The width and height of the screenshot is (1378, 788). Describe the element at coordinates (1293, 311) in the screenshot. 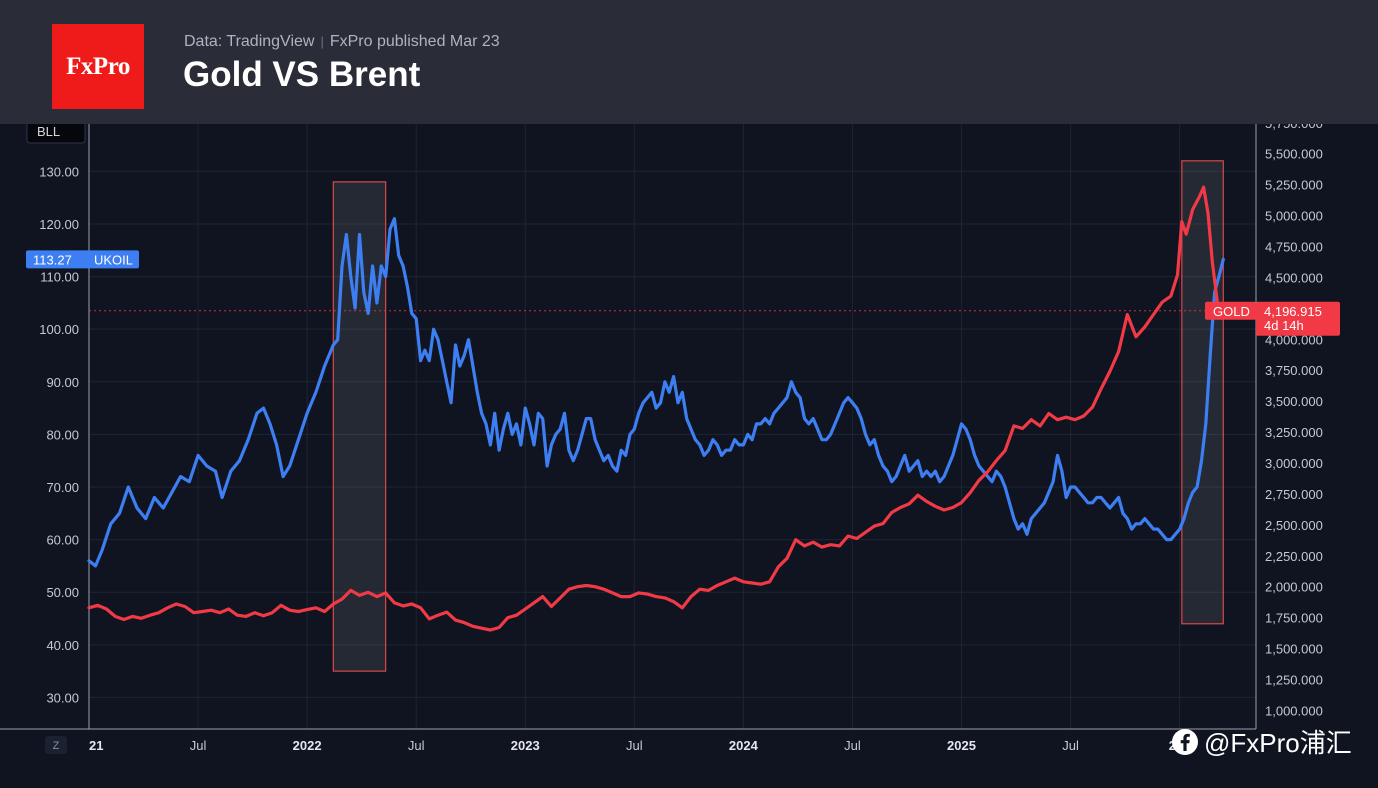

I see `gold-last-value: 4,196.915` at that location.